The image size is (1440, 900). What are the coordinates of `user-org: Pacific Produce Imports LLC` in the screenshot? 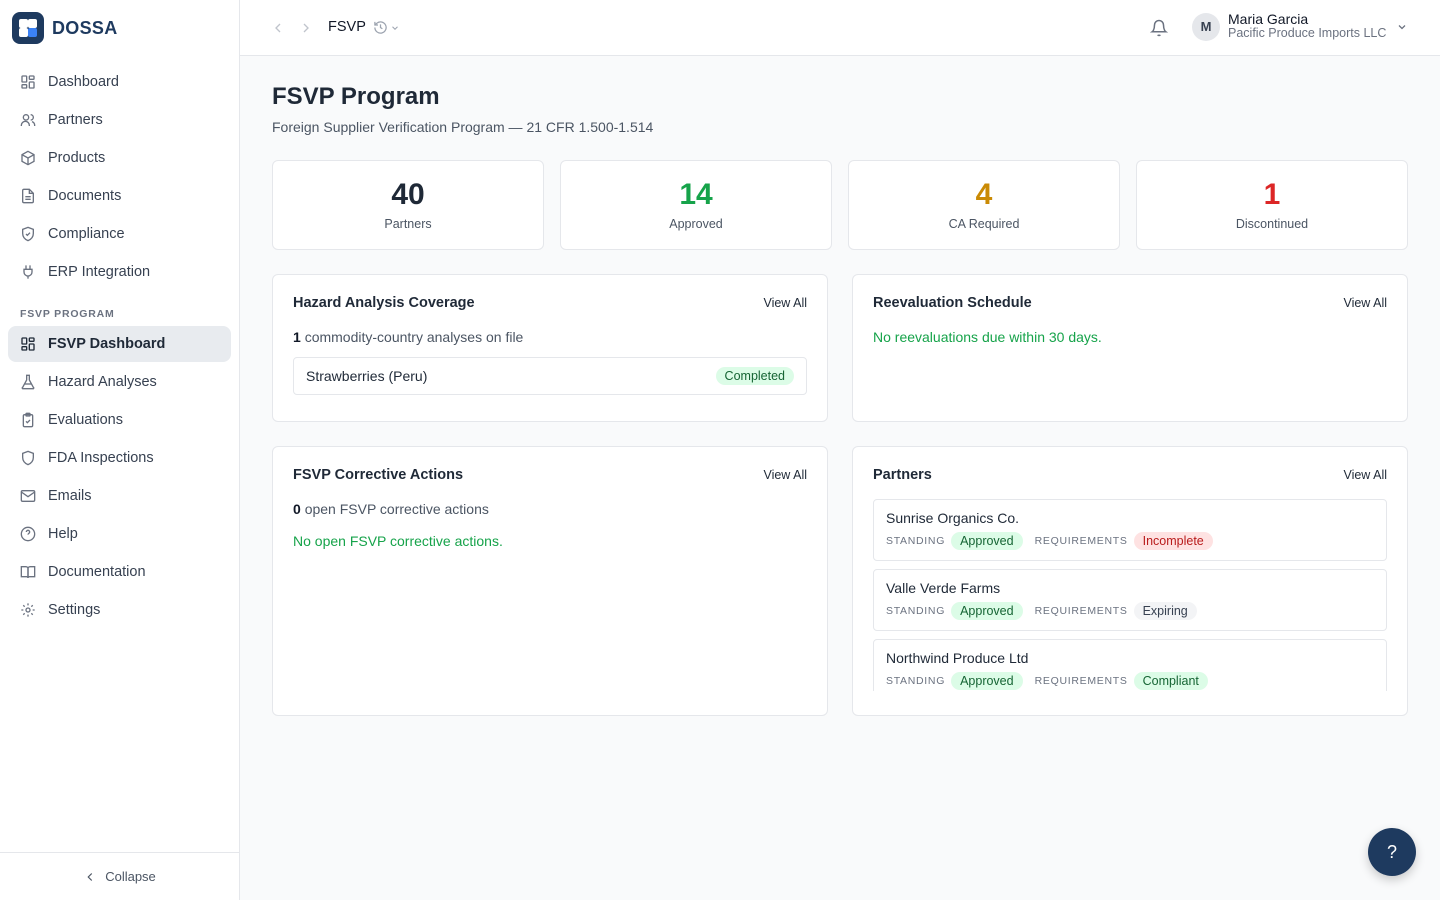 It's located at (1307, 33).